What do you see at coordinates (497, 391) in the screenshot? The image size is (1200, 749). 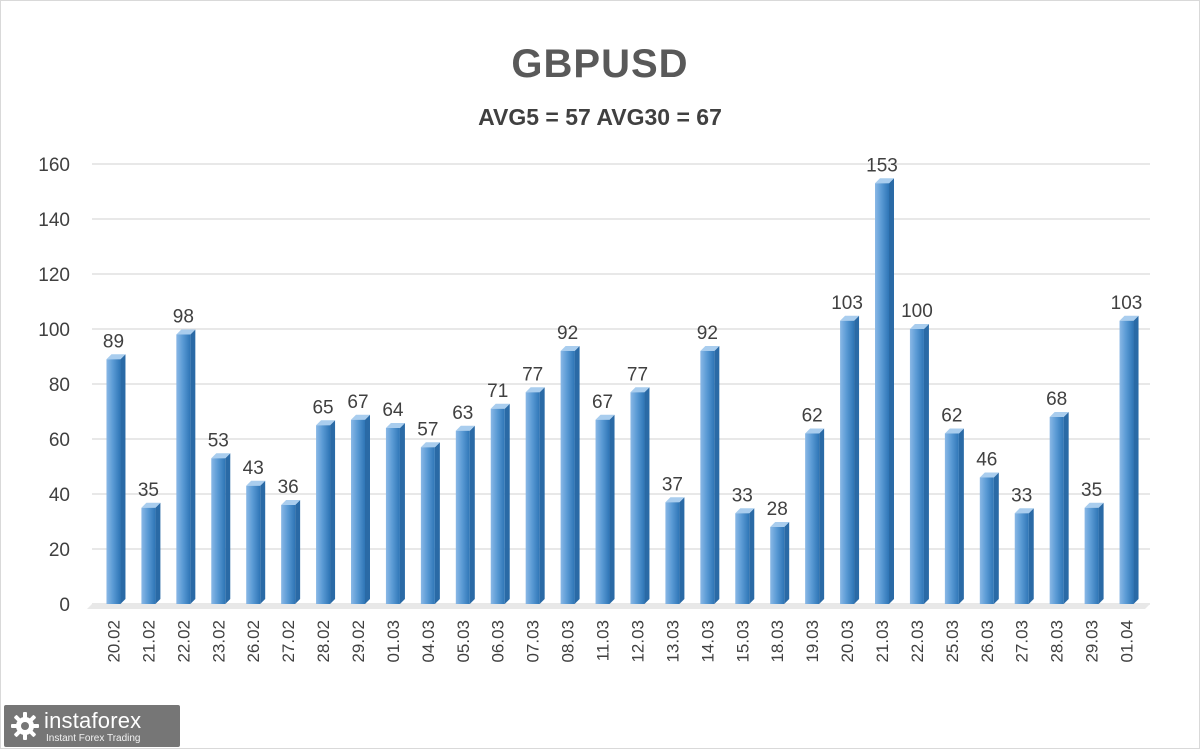 I see `data-label: 71` at bounding box center [497, 391].